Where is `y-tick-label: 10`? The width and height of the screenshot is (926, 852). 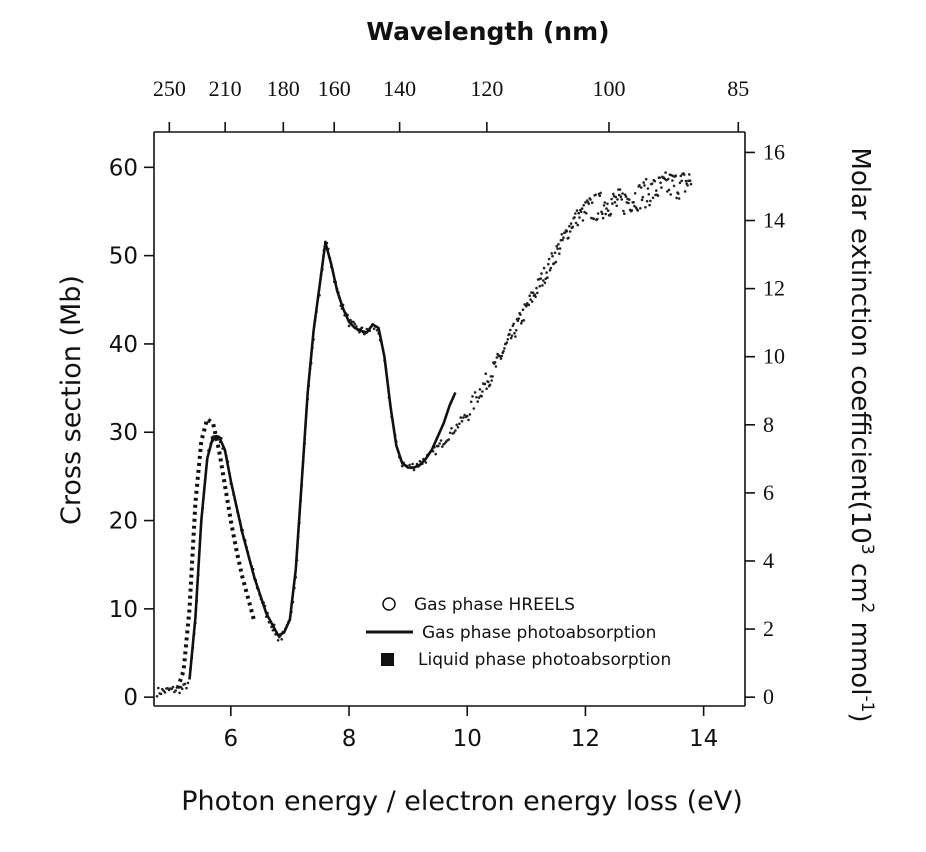 y-tick-label: 10 is located at coordinates (123, 610).